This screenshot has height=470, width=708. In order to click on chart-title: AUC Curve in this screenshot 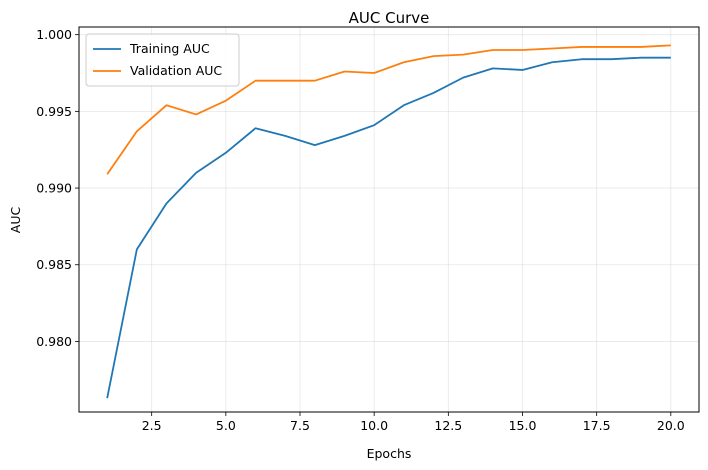, I will do `click(389, 18)`.